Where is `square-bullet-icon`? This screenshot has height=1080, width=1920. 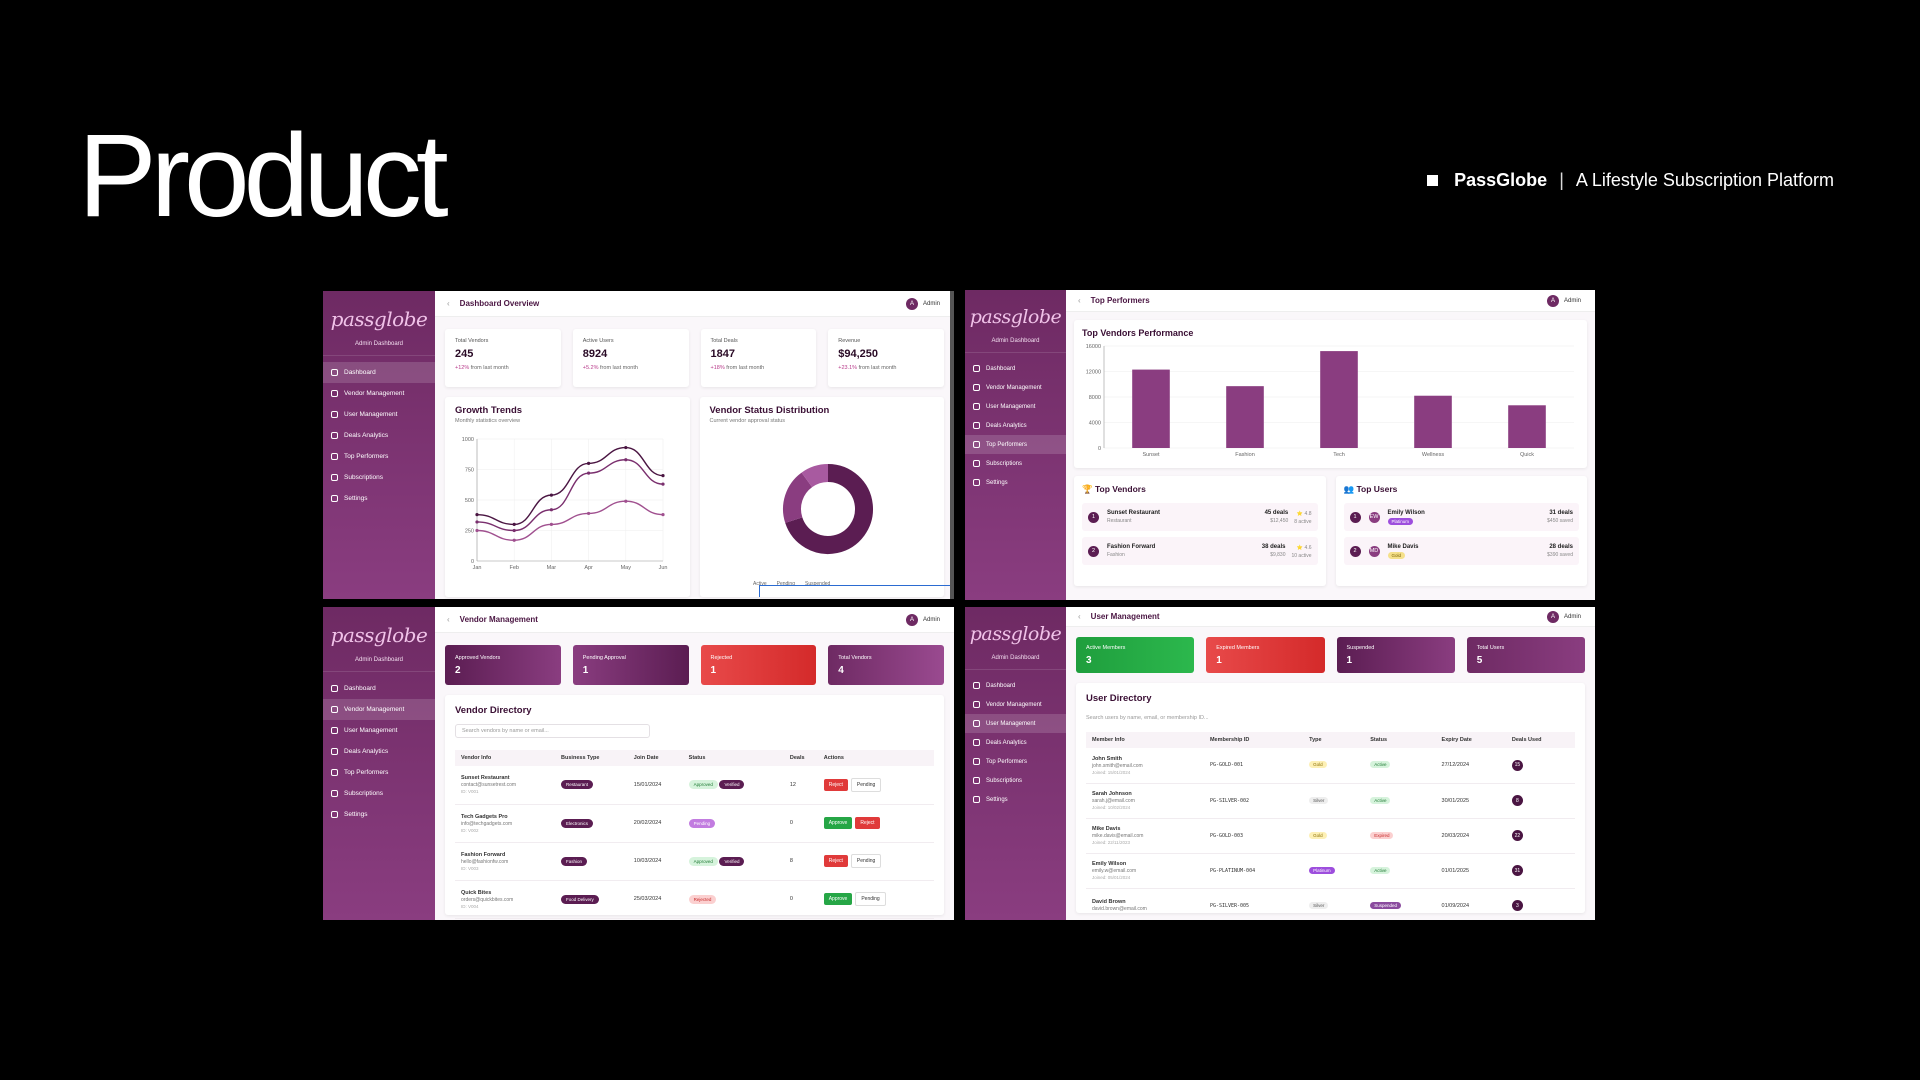
square-bullet-icon is located at coordinates (1433, 180).